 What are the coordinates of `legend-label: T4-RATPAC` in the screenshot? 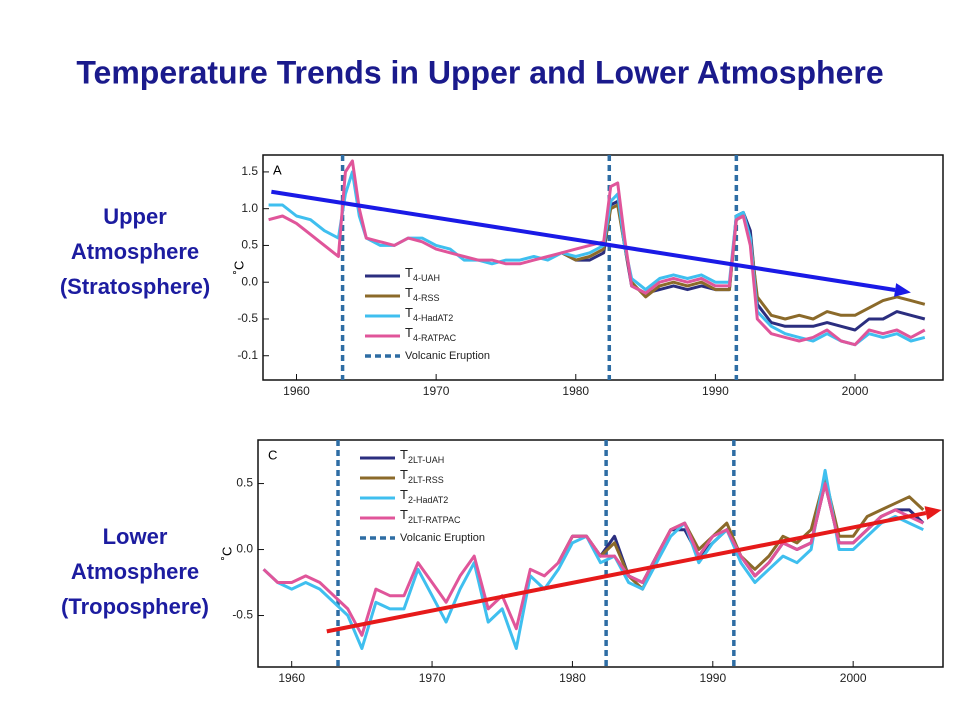 It's located at (431, 334).